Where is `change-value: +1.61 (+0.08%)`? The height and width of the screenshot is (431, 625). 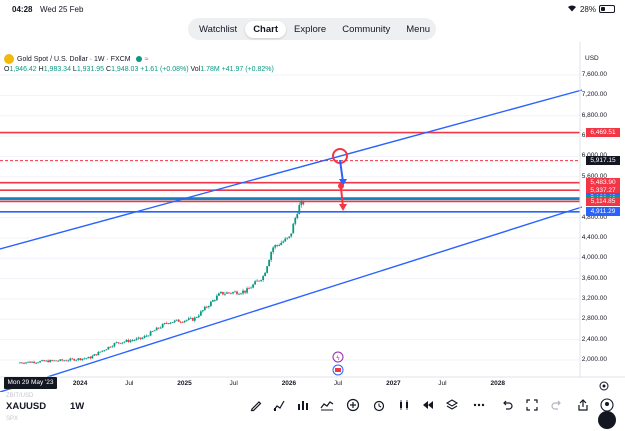
change-value: +1.61 (+0.08%) is located at coordinates (164, 69).